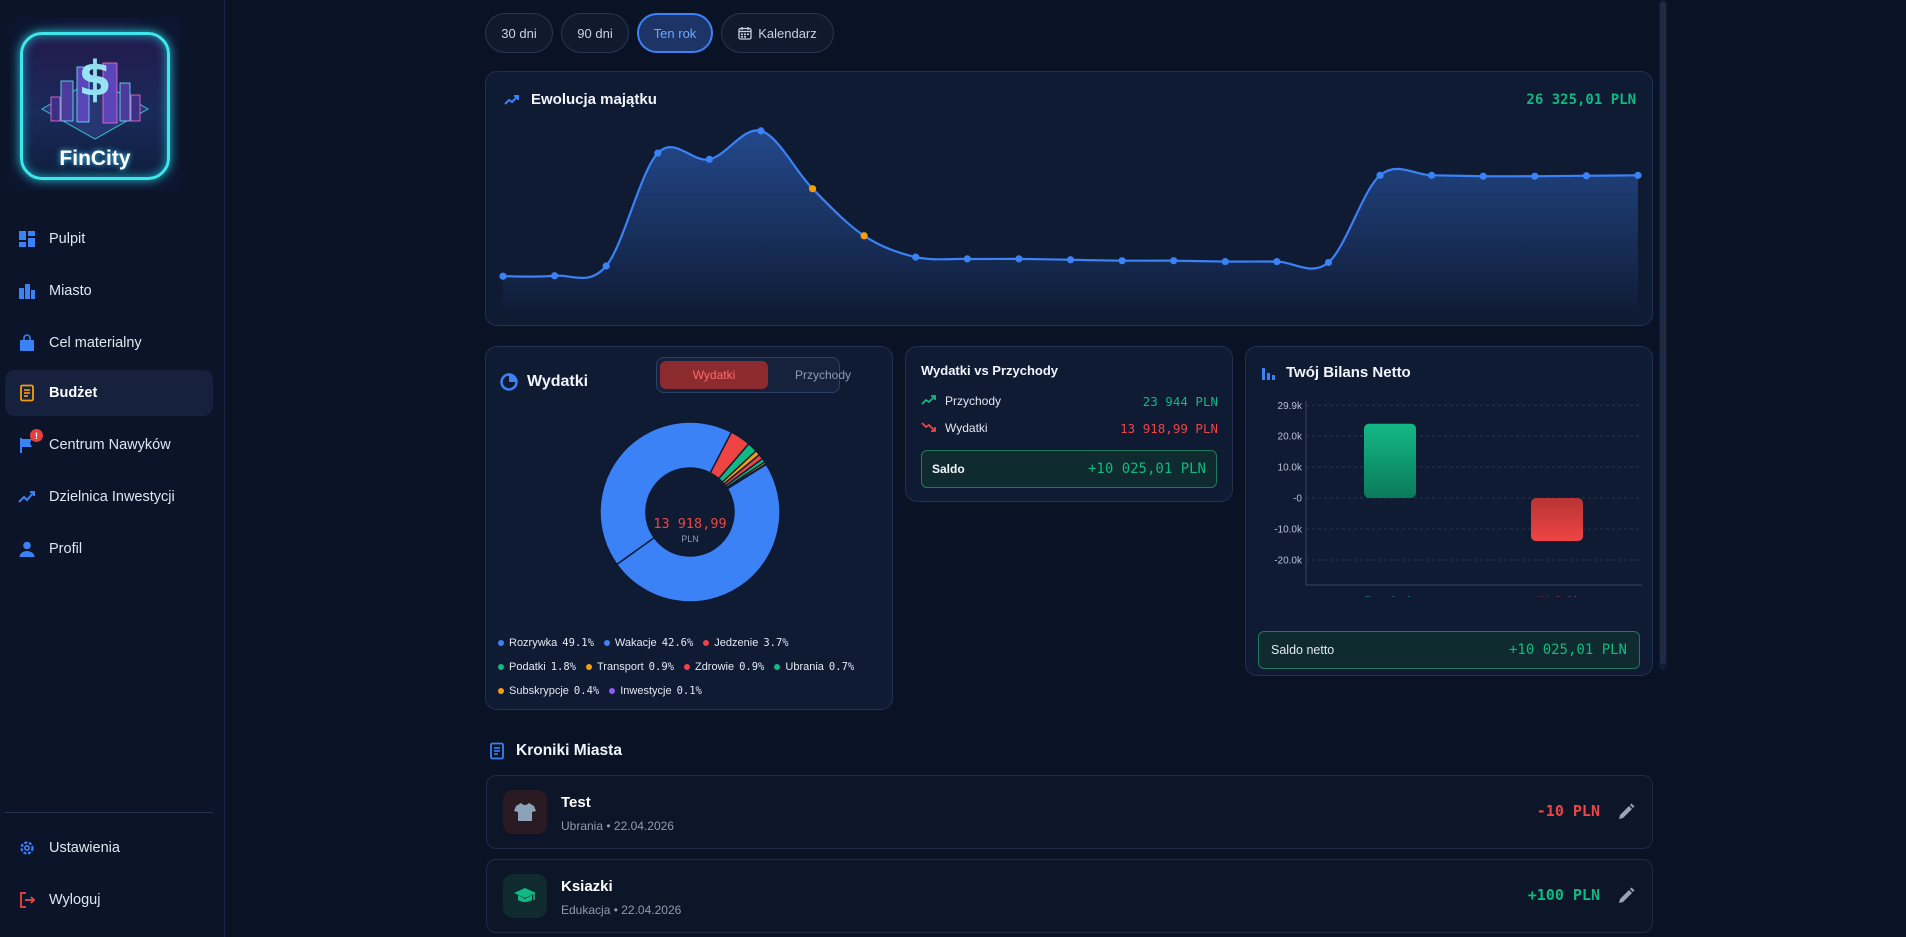 Image resolution: width=1906 pixels, height=937 pixels. I want to click on transaction-item: Ksiazki Edukacja • 22.04.2026 +100 PLN, so click(1069, 896).